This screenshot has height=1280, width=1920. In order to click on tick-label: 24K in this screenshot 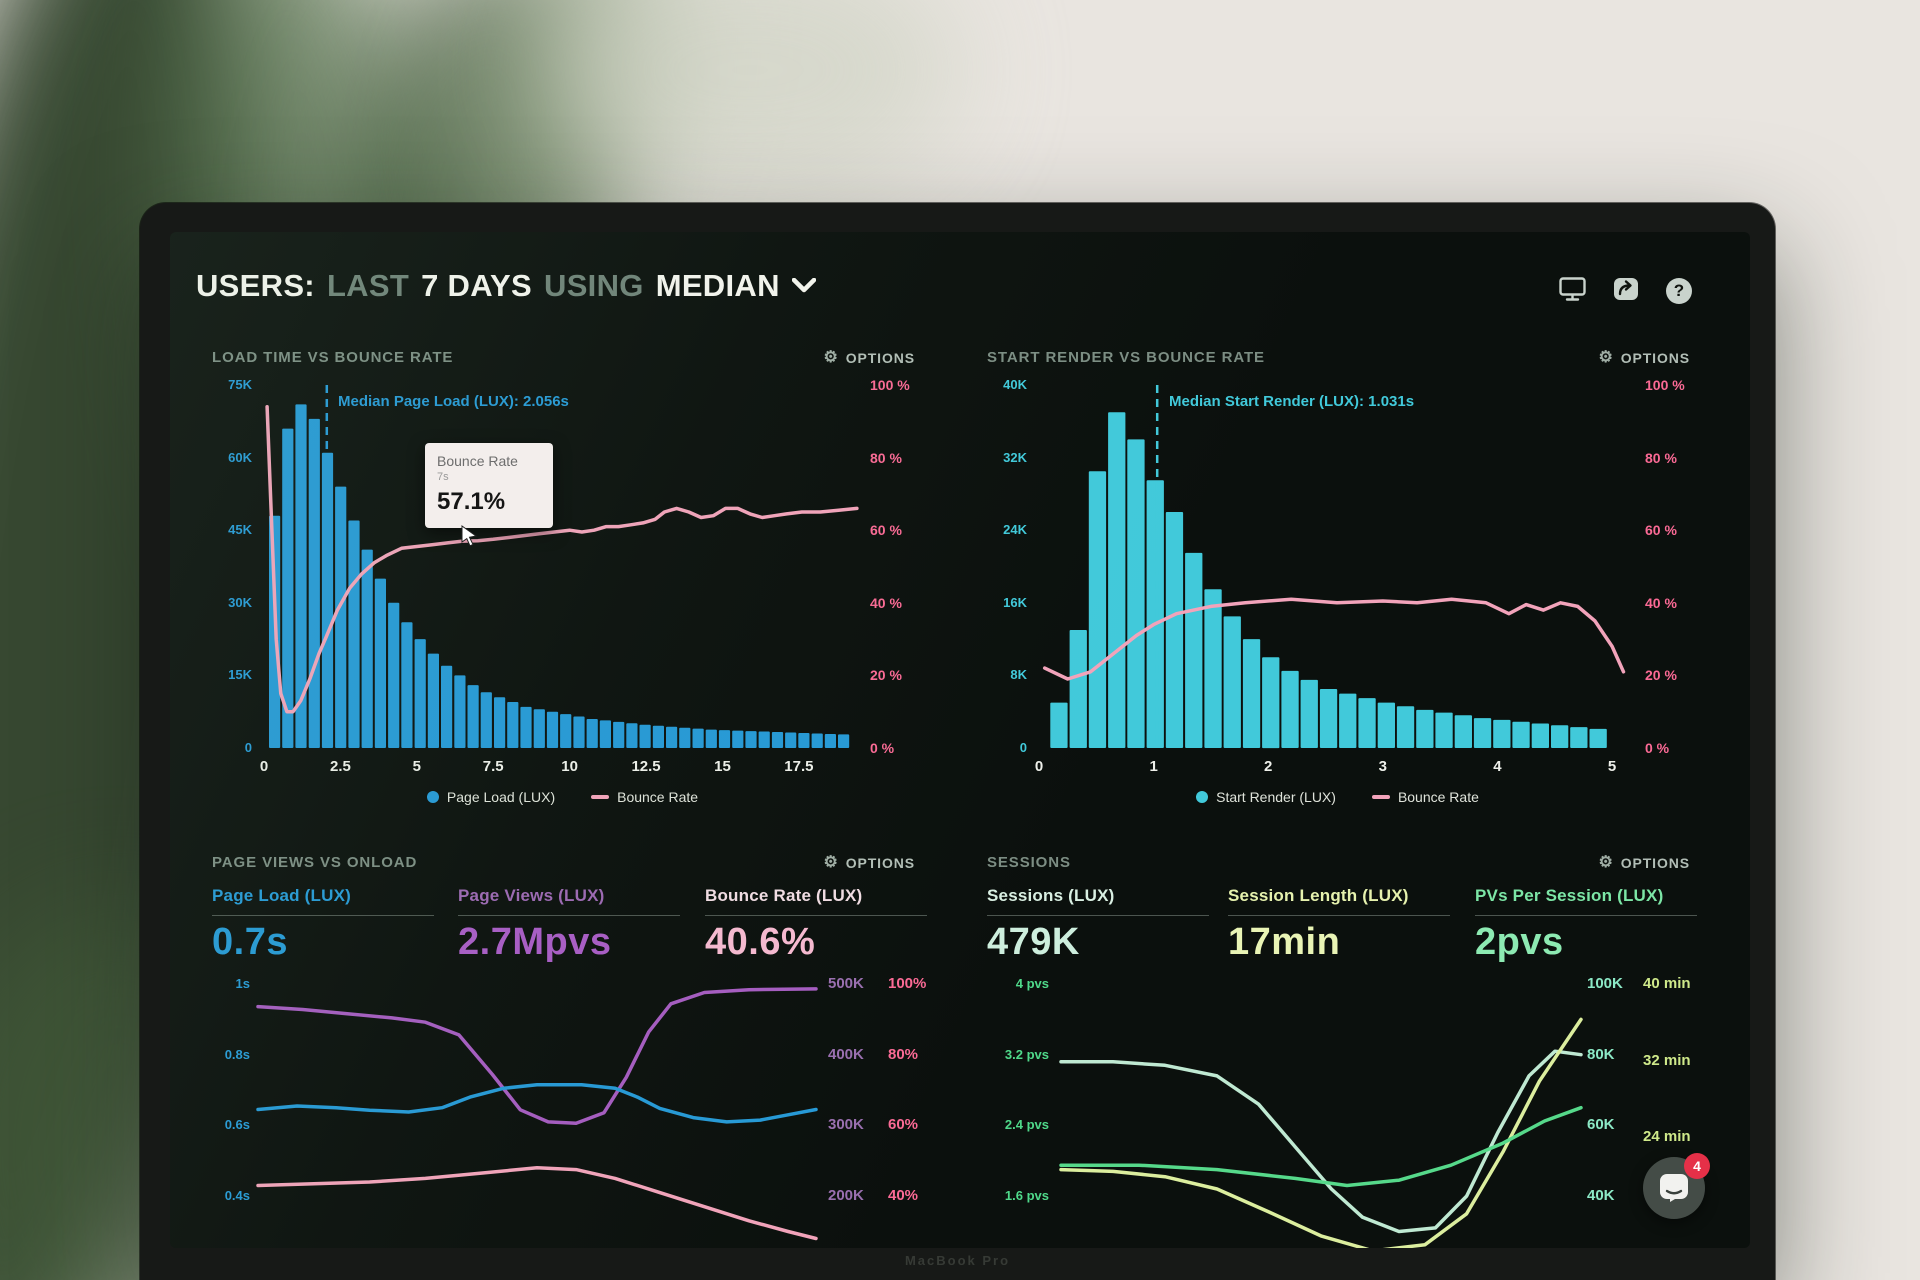, I will do `click(1015, 530)`.